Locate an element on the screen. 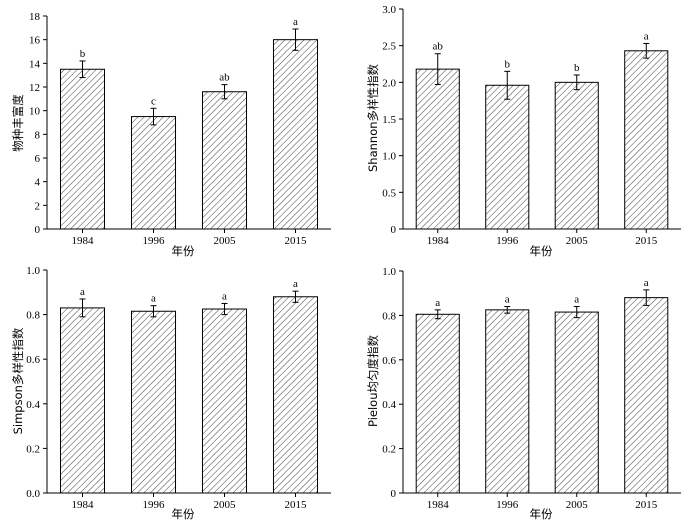 This screenshot has width=700, height=526. y-tick-label: 8 is located at coordinates (38, 135).